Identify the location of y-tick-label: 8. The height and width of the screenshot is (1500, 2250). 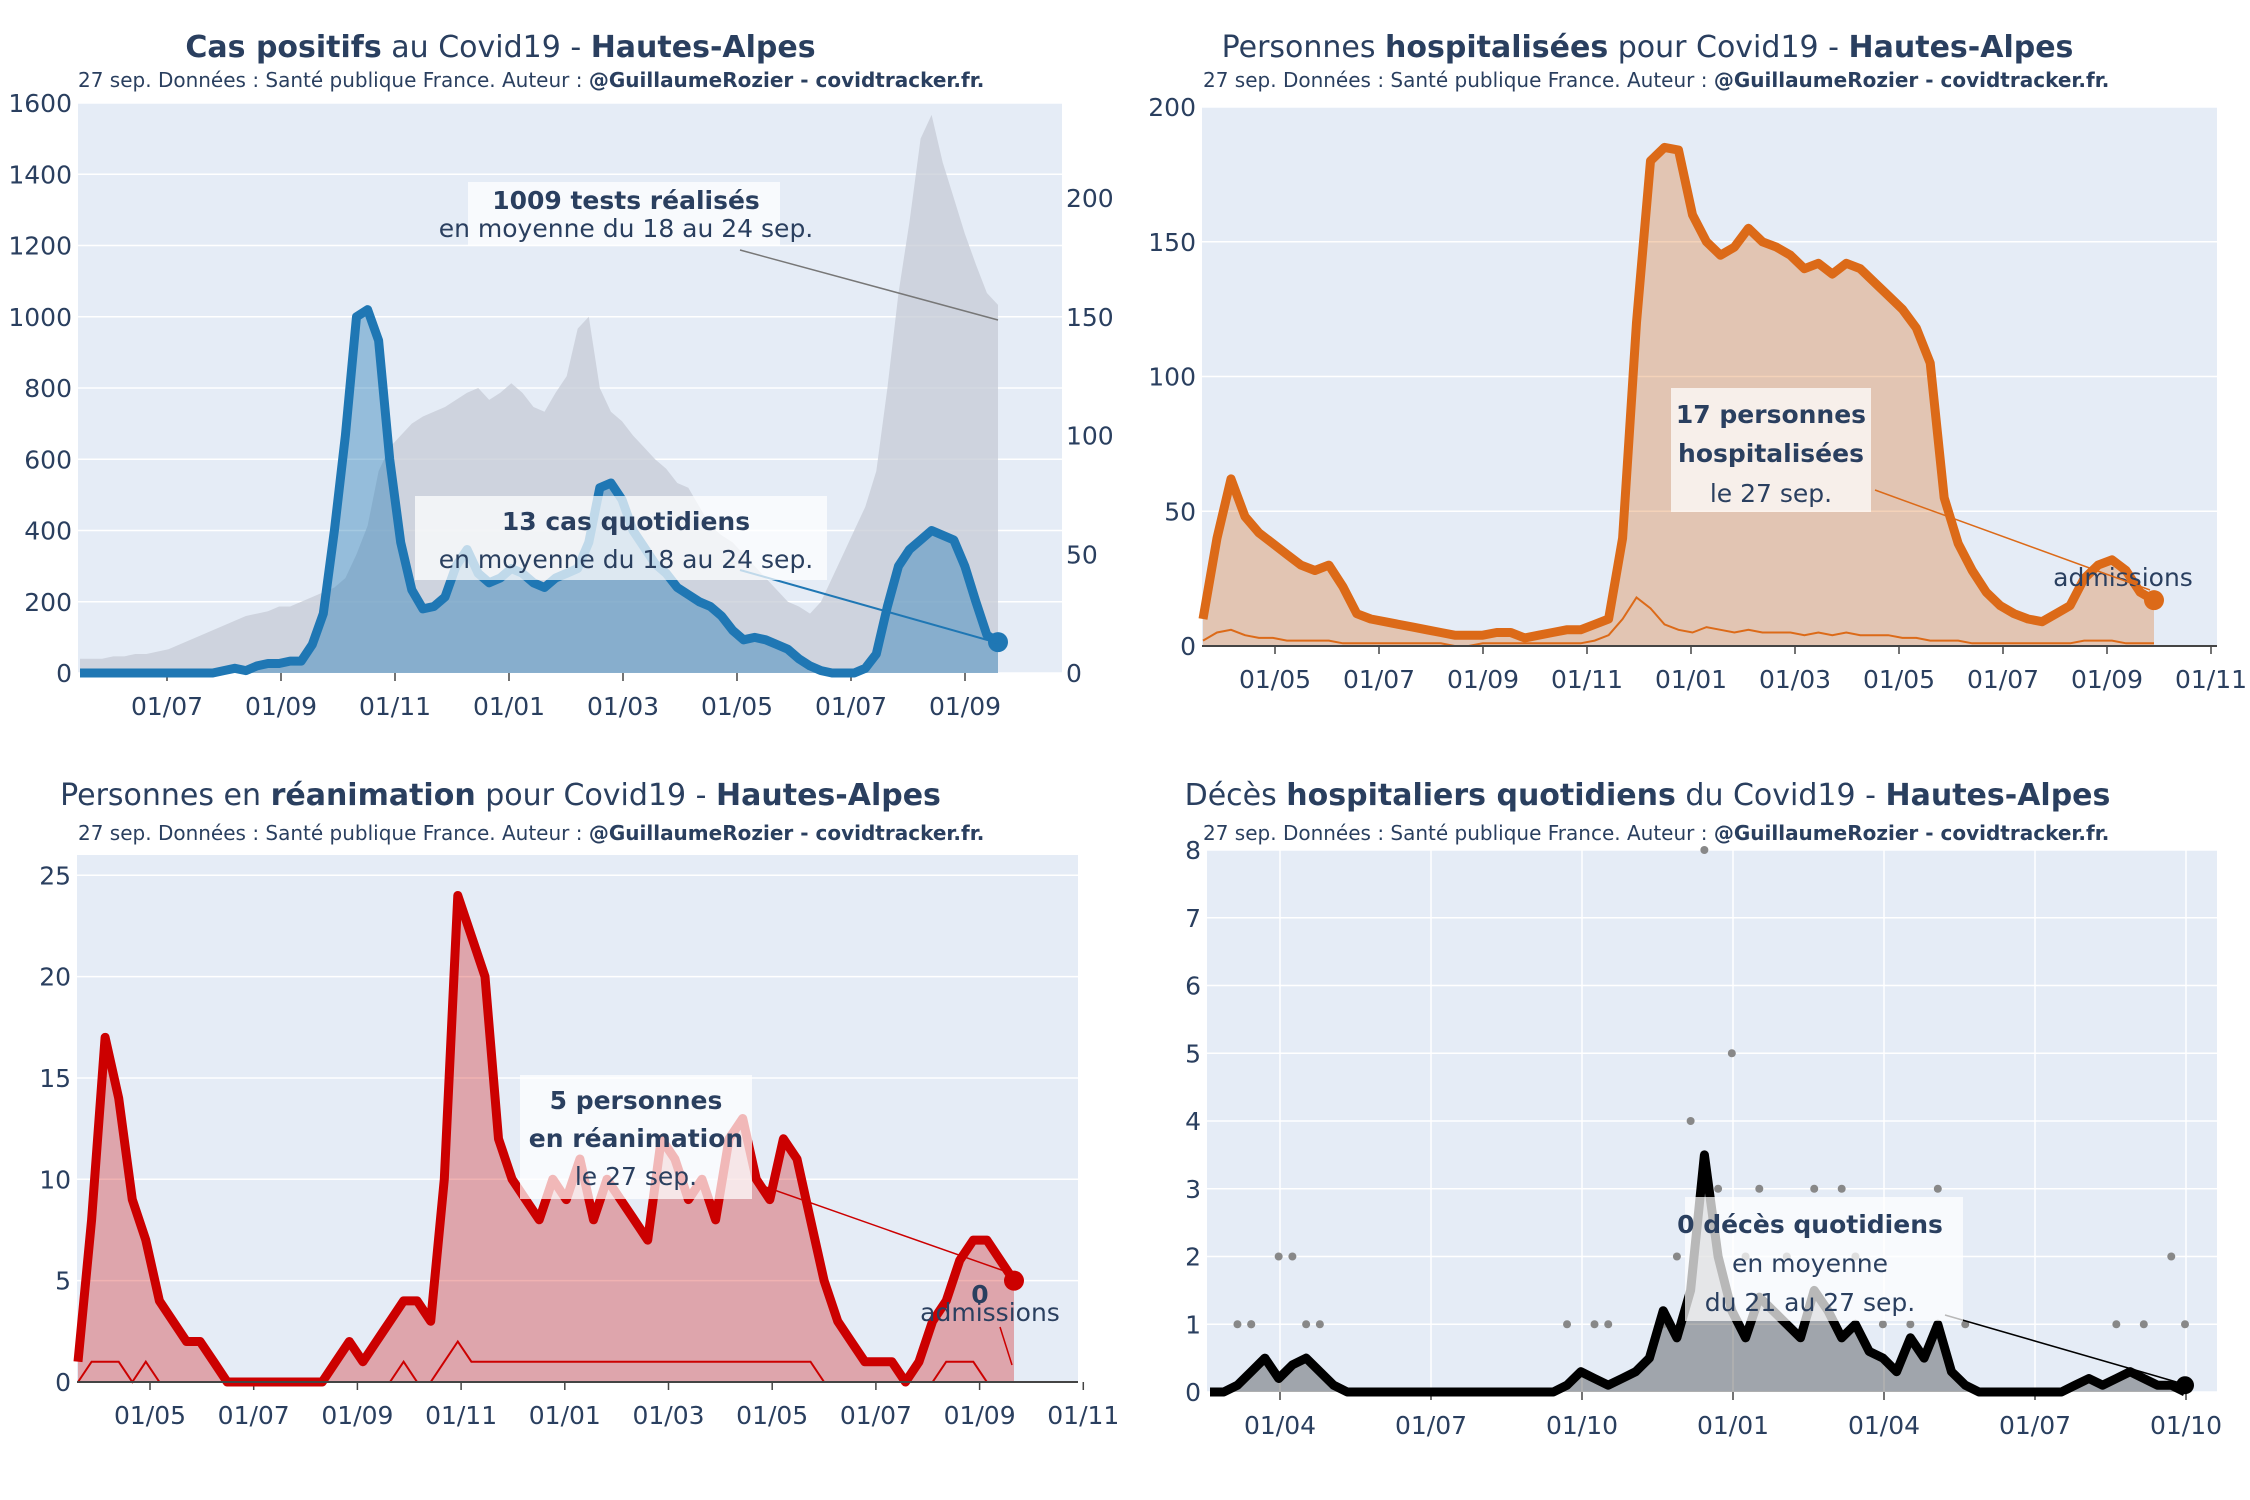
(1193, 850).